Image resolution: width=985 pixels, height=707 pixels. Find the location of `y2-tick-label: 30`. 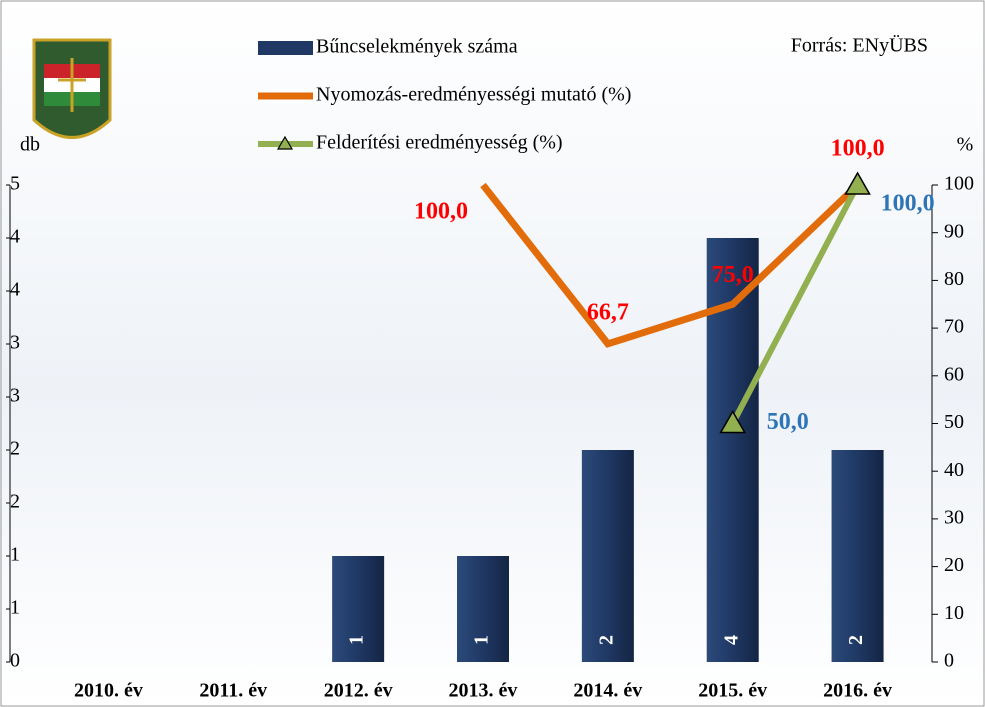

y2-tick-label: 30 is located at coordinates (954, 517).